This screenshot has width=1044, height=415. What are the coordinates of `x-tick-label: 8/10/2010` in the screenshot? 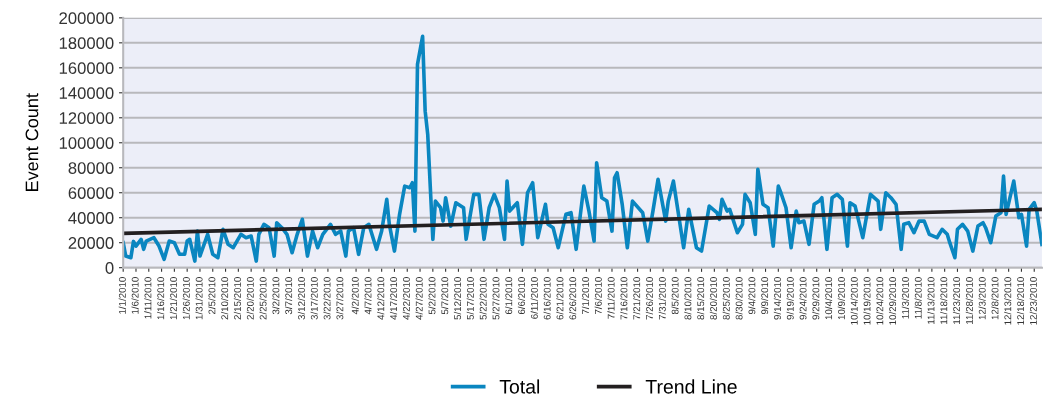 It's located at (688, 298).